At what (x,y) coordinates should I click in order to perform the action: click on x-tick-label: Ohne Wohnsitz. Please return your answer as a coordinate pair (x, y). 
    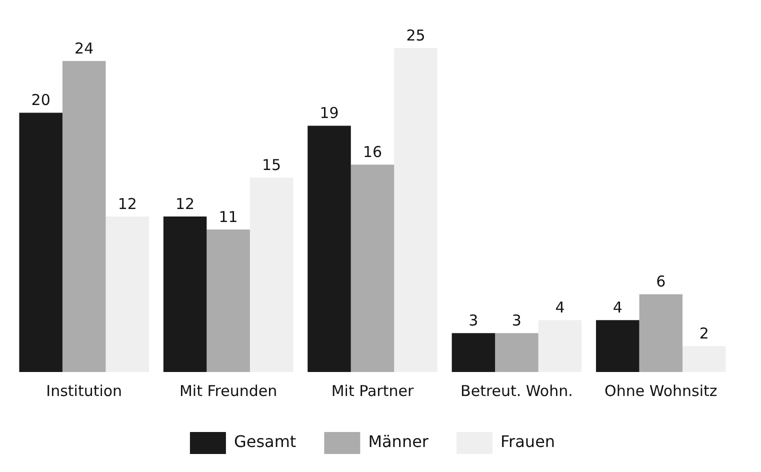
    Looking at the image, I should click on (661, 391).